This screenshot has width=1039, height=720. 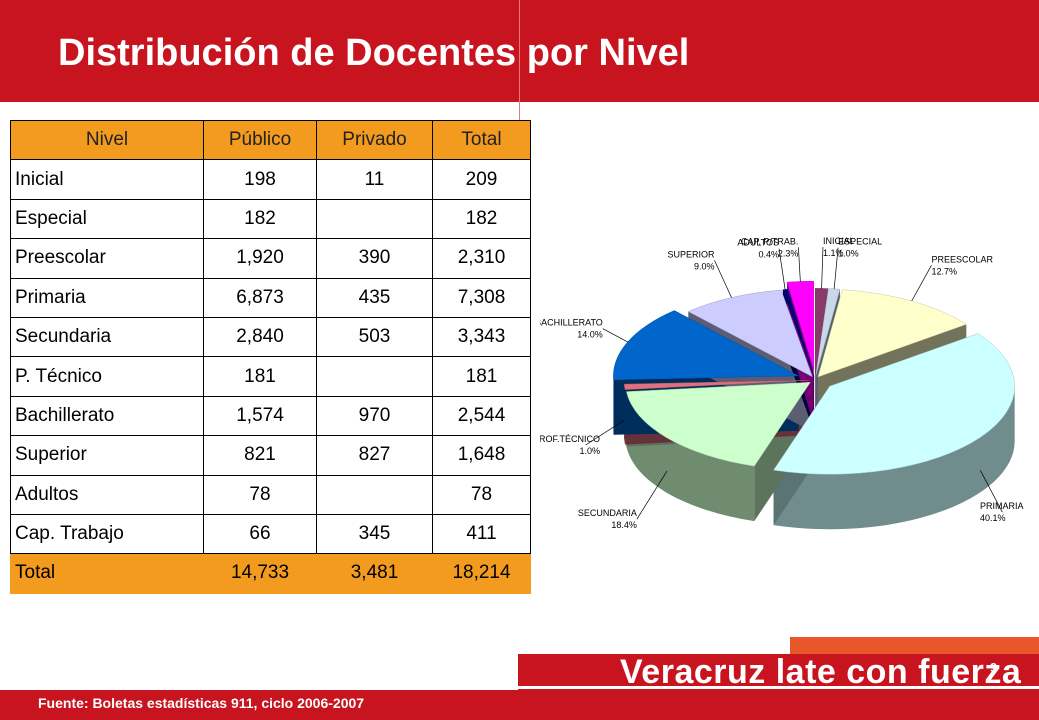 I want to click on row-value: 6,873, so click(x=260, y=297).